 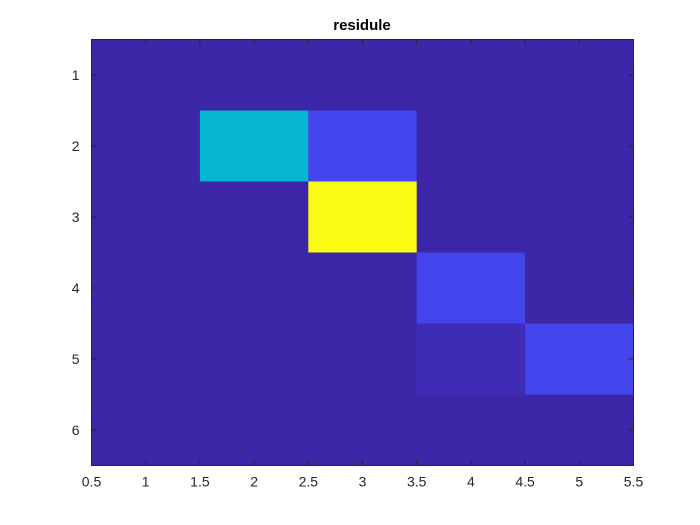 What do you see at coordinates (146, 430) in the screenshot?
I see `heatmap-cell-r6-c1` at bounding box center [146, 430].